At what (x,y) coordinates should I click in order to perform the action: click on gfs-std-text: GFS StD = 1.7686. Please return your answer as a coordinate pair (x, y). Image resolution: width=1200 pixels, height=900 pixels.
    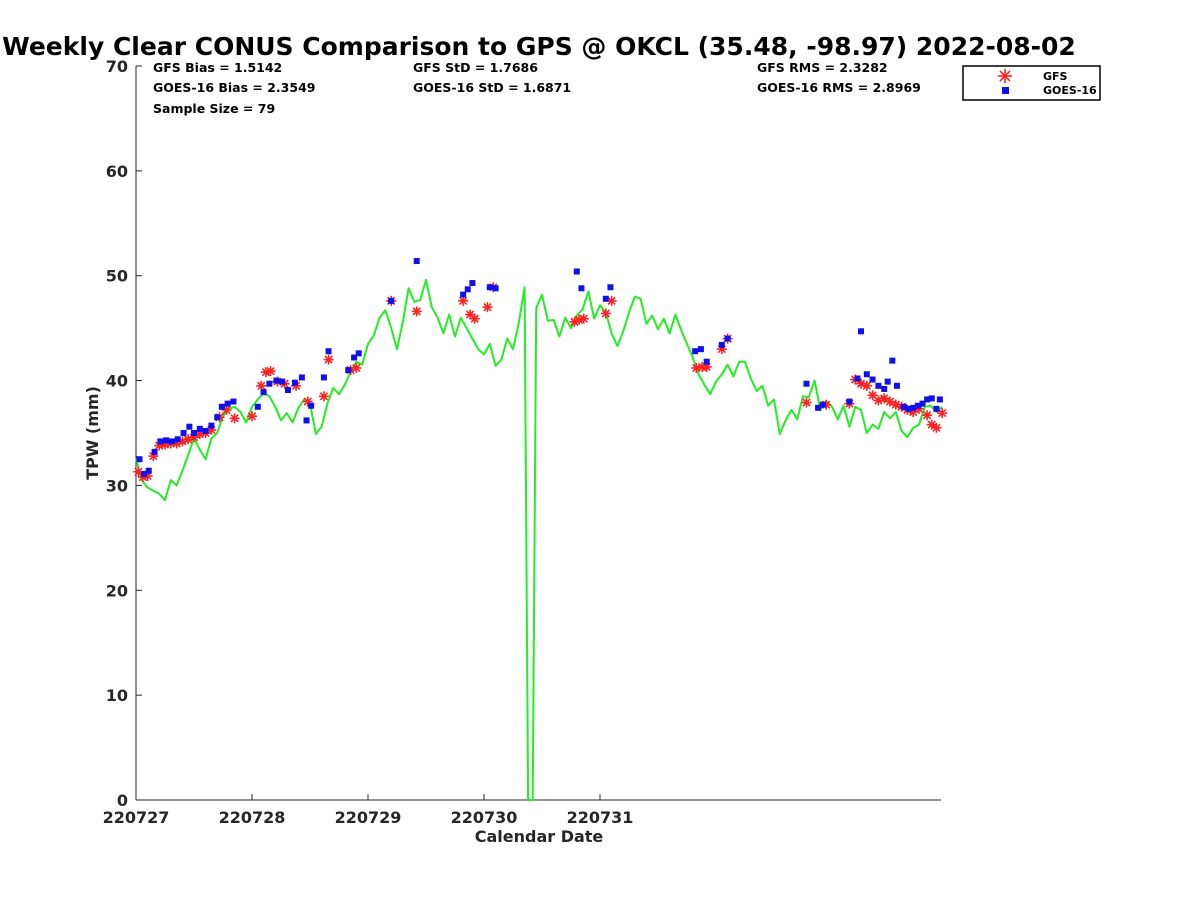
    Looking at the image, I should click on (475, 67).